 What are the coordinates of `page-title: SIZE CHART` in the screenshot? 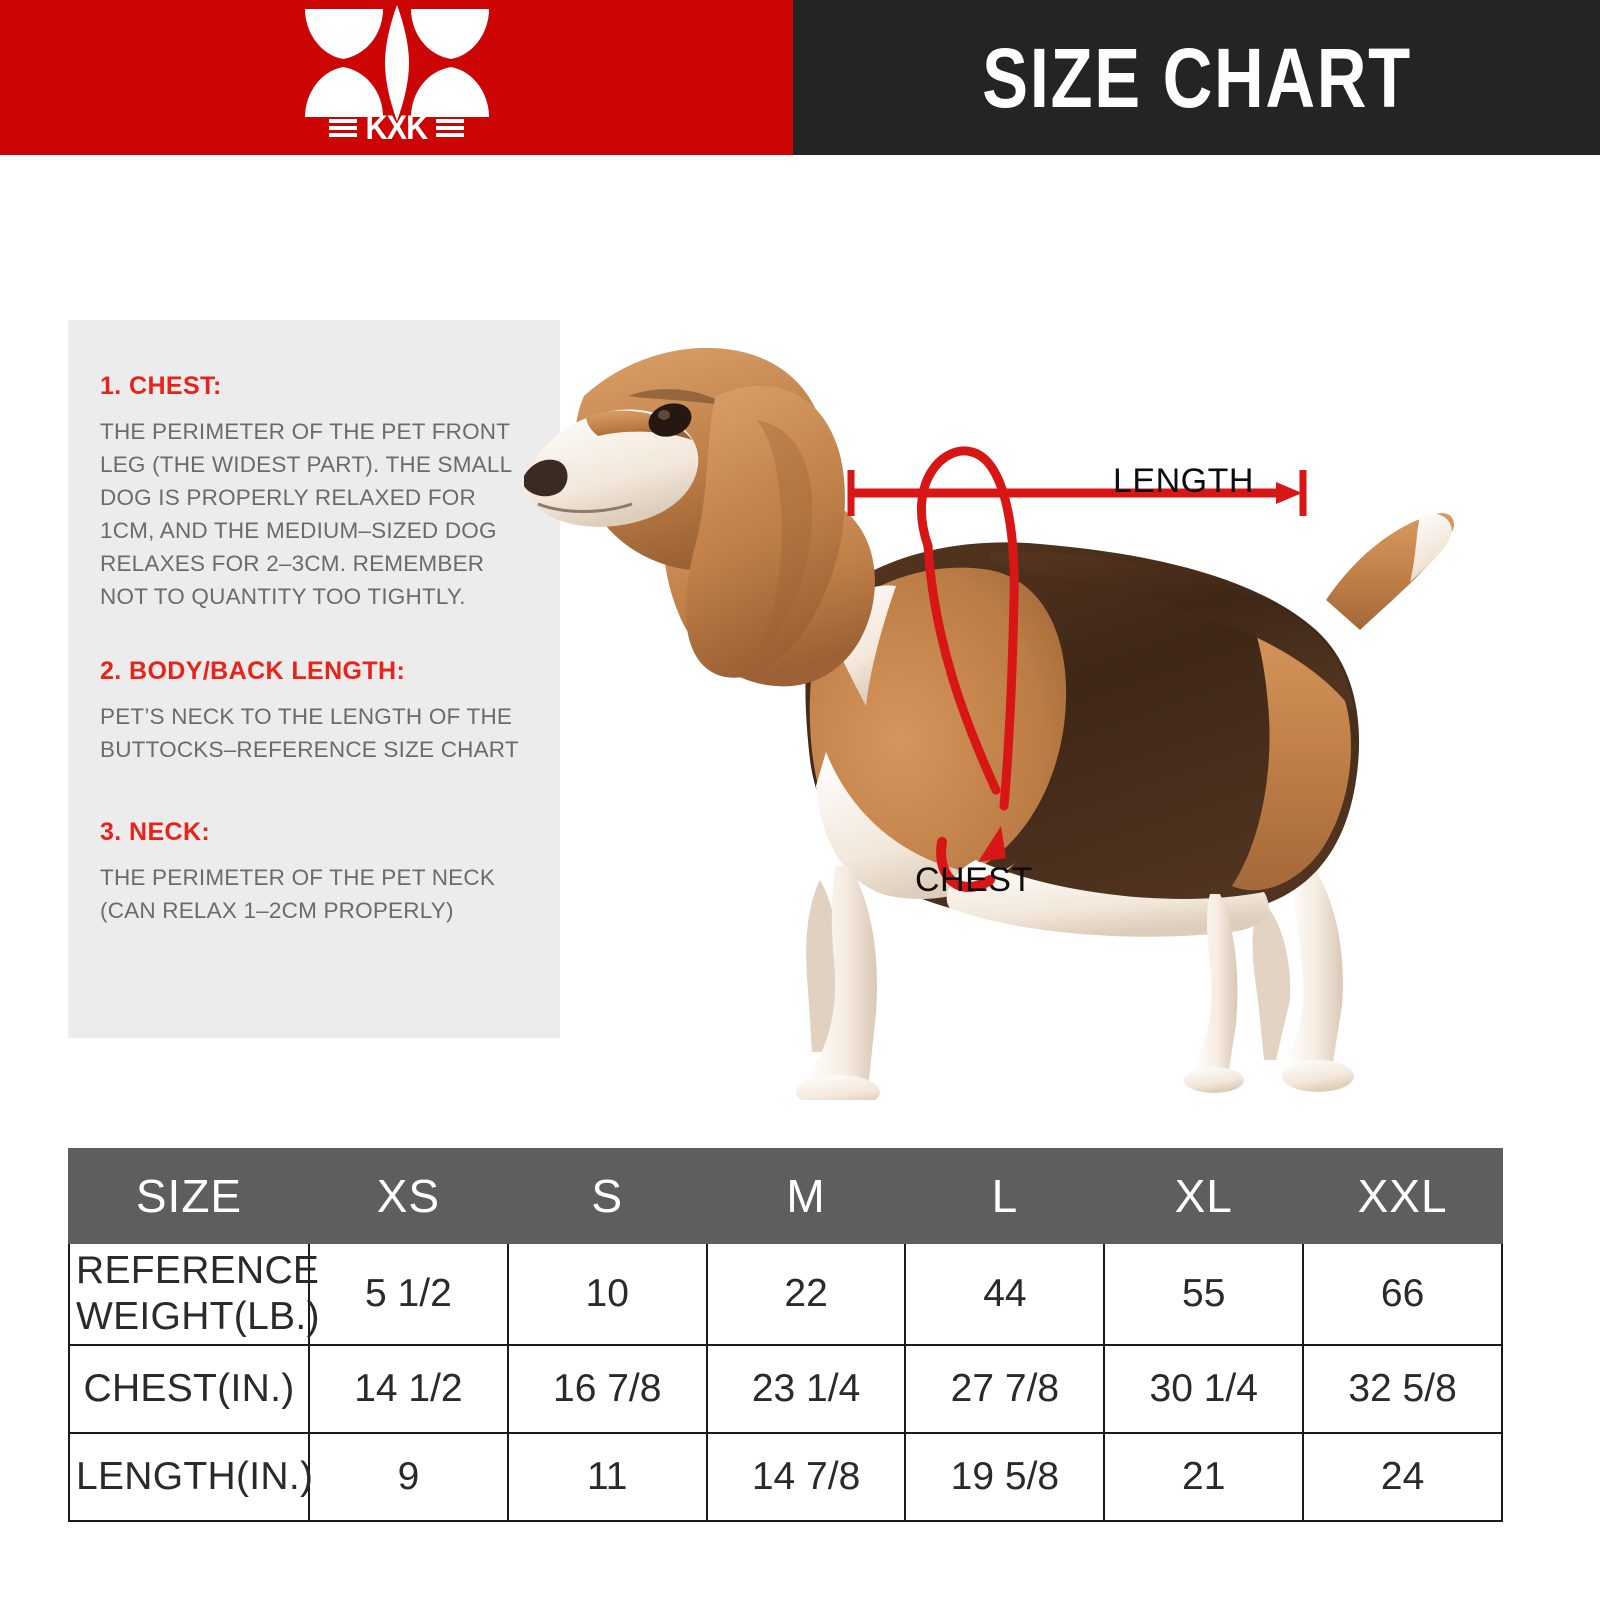 It's located at (1196, 77).